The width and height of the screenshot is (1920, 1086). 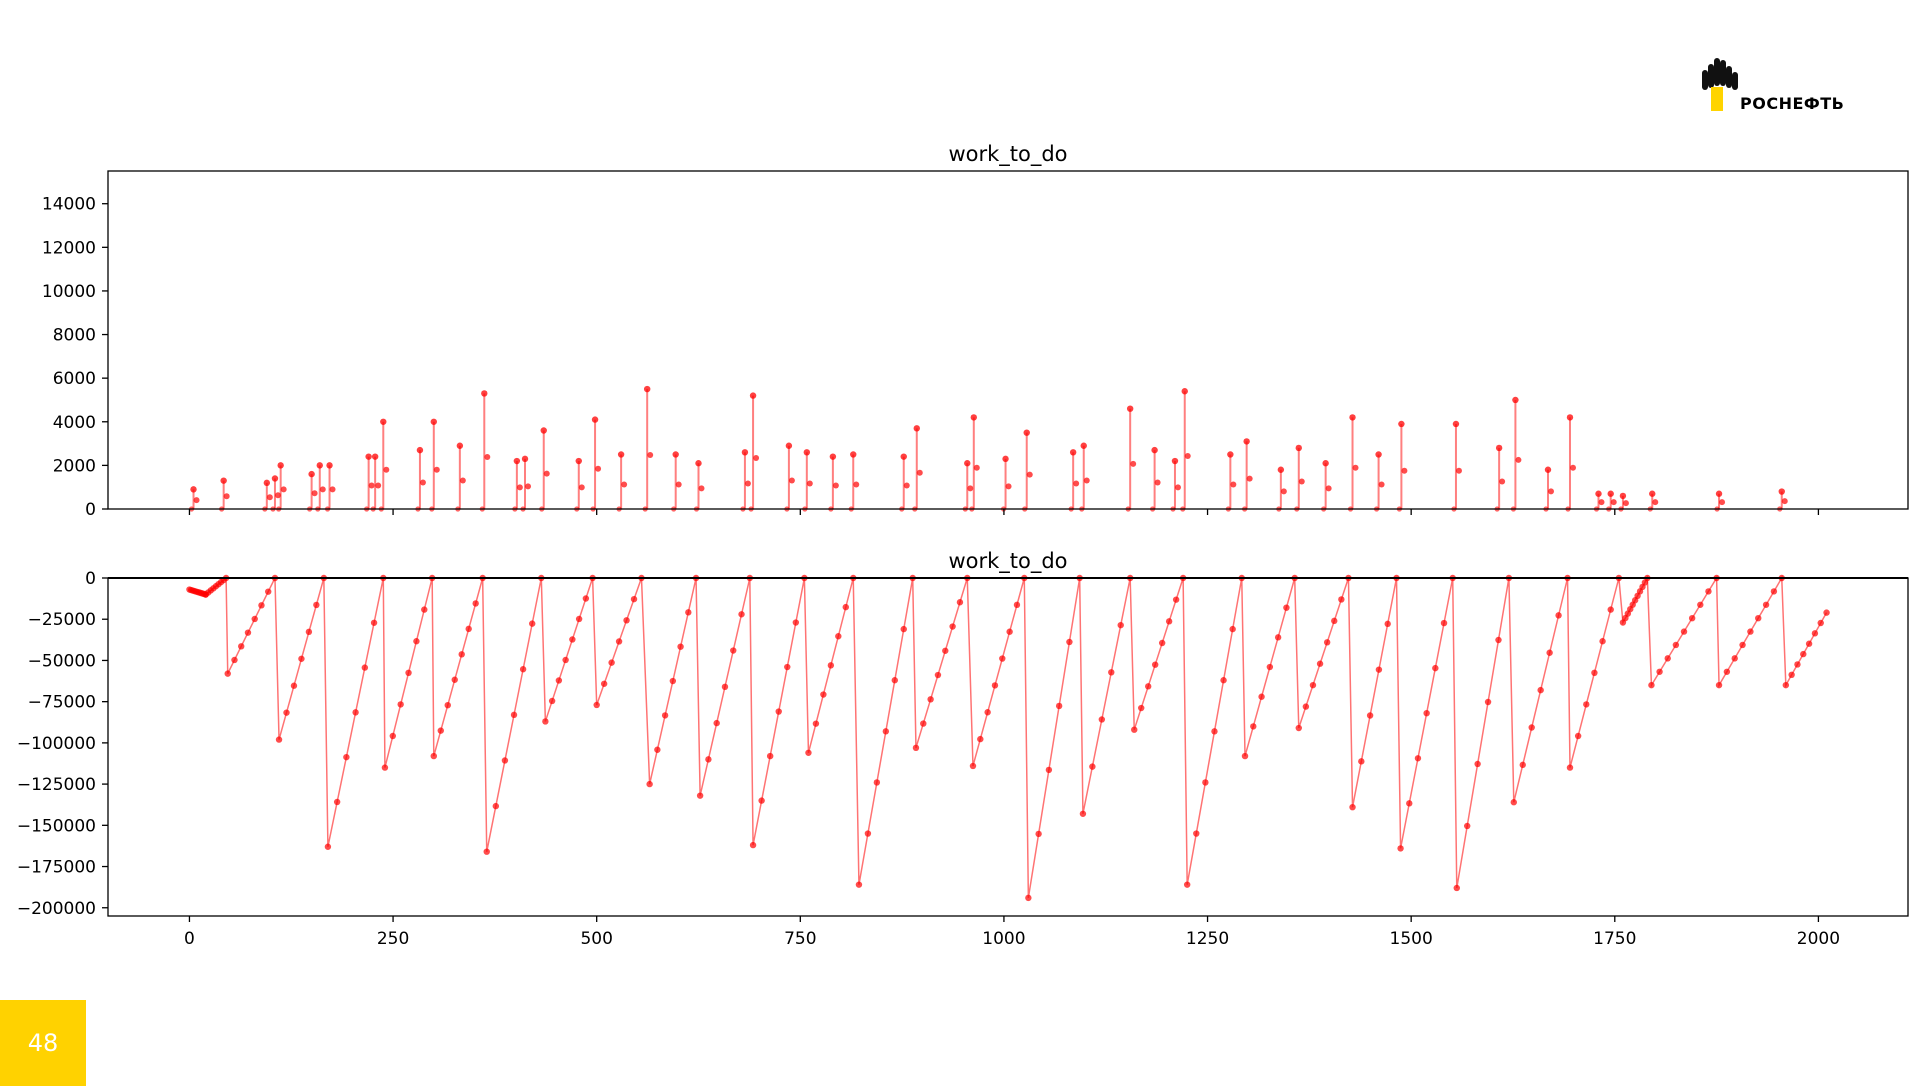 What do you see at coordinates (1003, 939) in the screenshot?
I see `x-tick-label: 1000` at bounding box center [1003, 939].